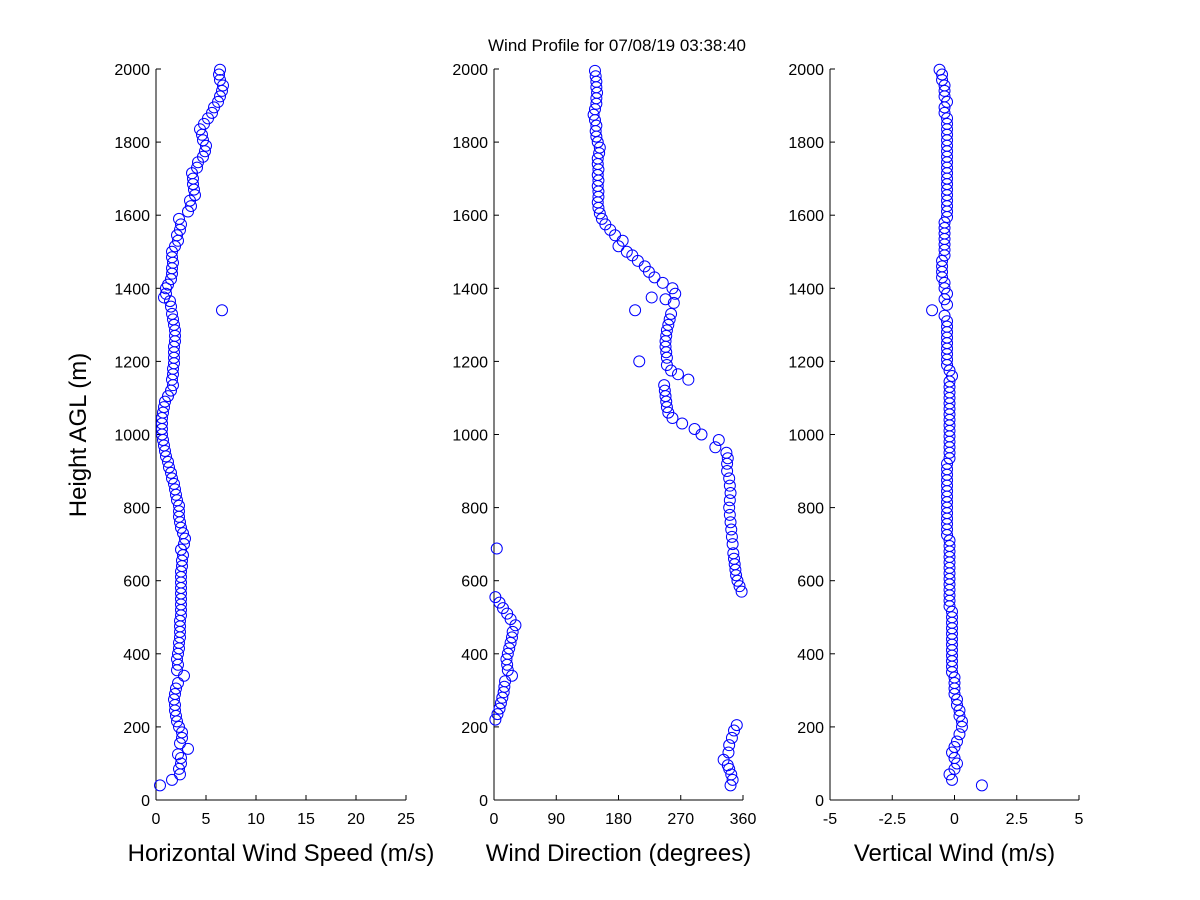 The height and width of the screenshot is (900, 1200). Describe the element at coordinates (136, 509) in the screenshot. I see `y-tick-label: 800` at that location.